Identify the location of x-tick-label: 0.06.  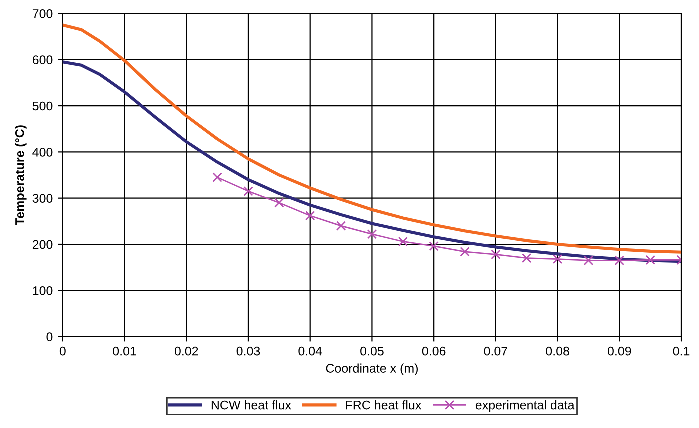
(434, 351).